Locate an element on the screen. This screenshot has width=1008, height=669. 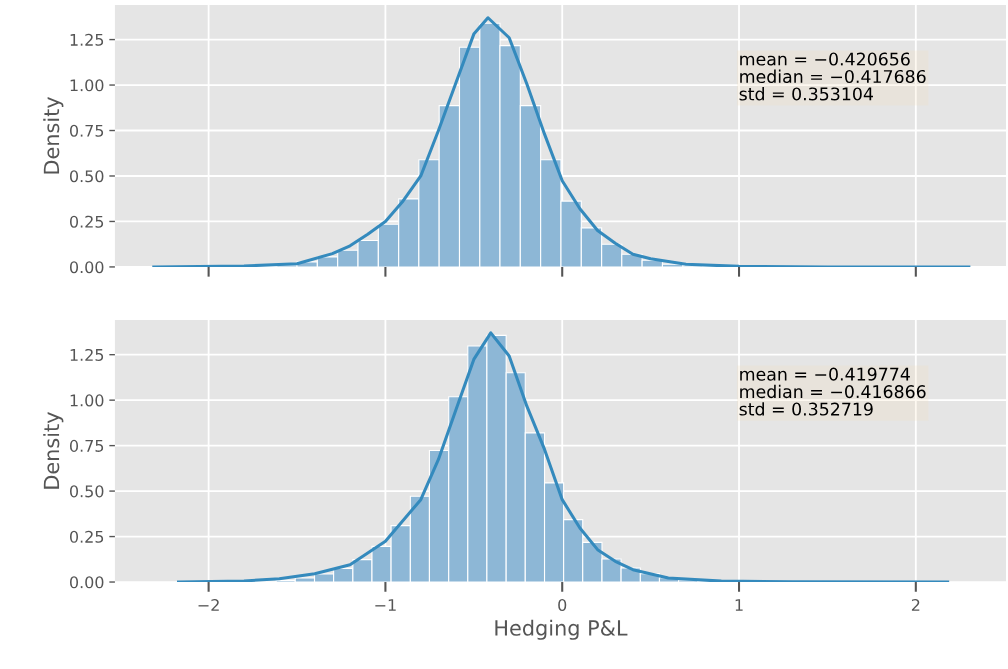
x-tick-label: −2 is located at coordinates (208, 604).